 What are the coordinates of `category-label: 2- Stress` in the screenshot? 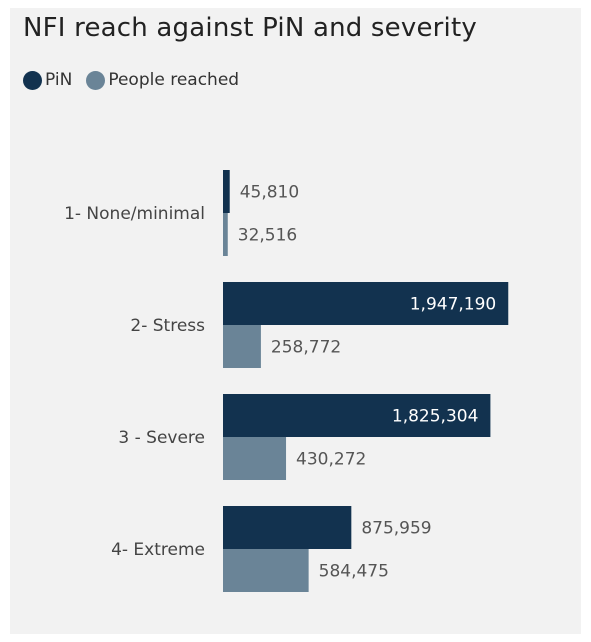 It's located at (167, 326).